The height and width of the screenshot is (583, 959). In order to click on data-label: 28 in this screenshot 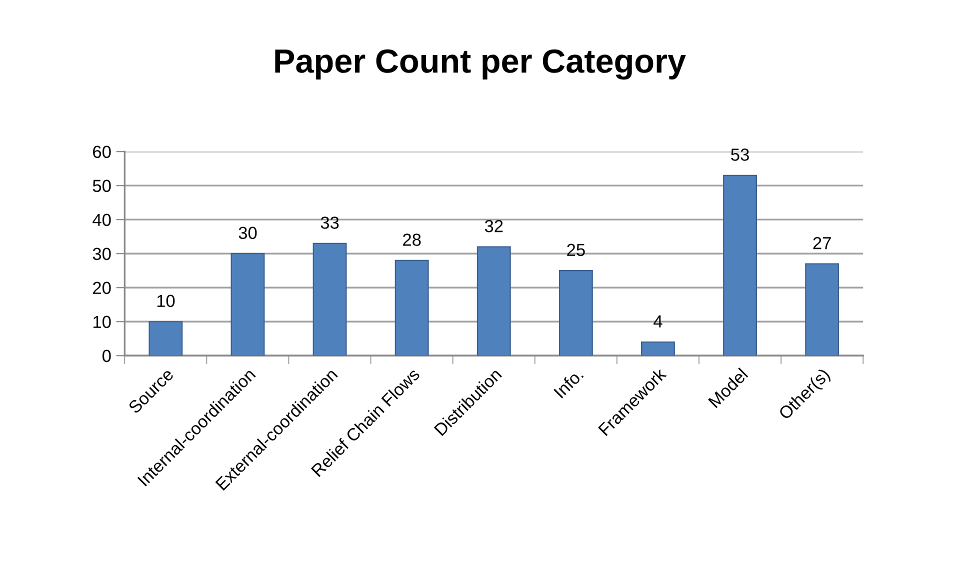, I will do `click(412, 240)`.